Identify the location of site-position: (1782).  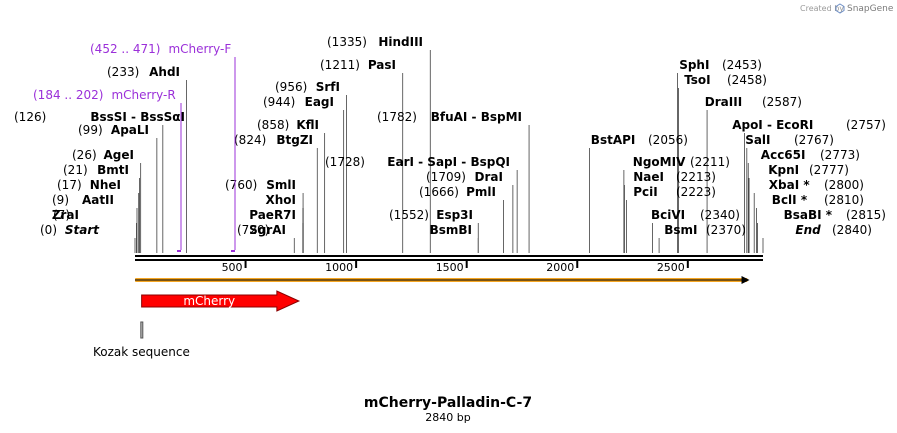
(397, 117).